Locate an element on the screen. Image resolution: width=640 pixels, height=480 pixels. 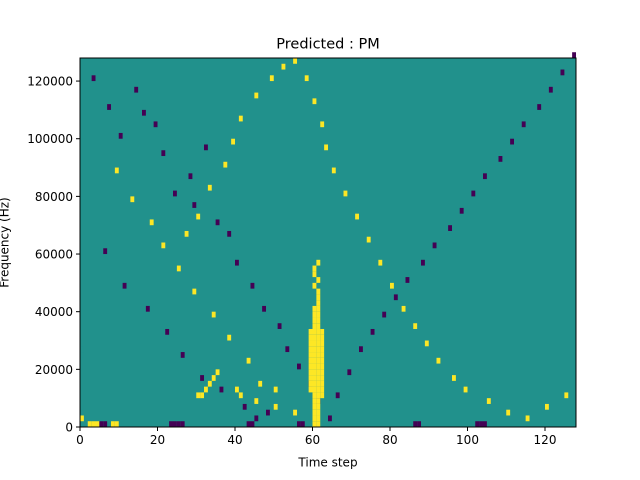
x-tick-label: 20 is located at coordinates (157, 440).